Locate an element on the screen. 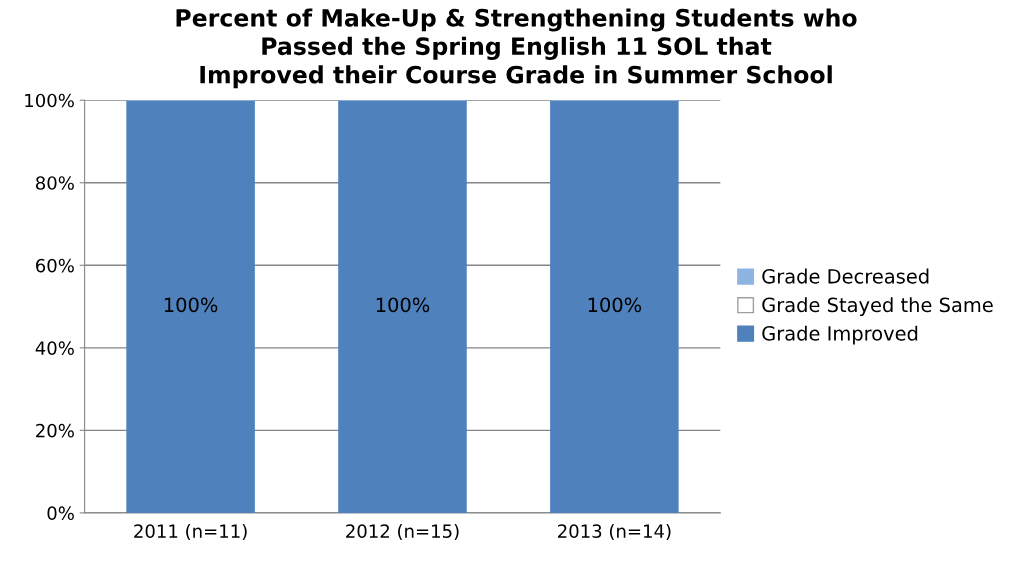 The height and width of the screenshot is (563, 1032). legend-label: Grade Improved is located at coordinates (840, 335).